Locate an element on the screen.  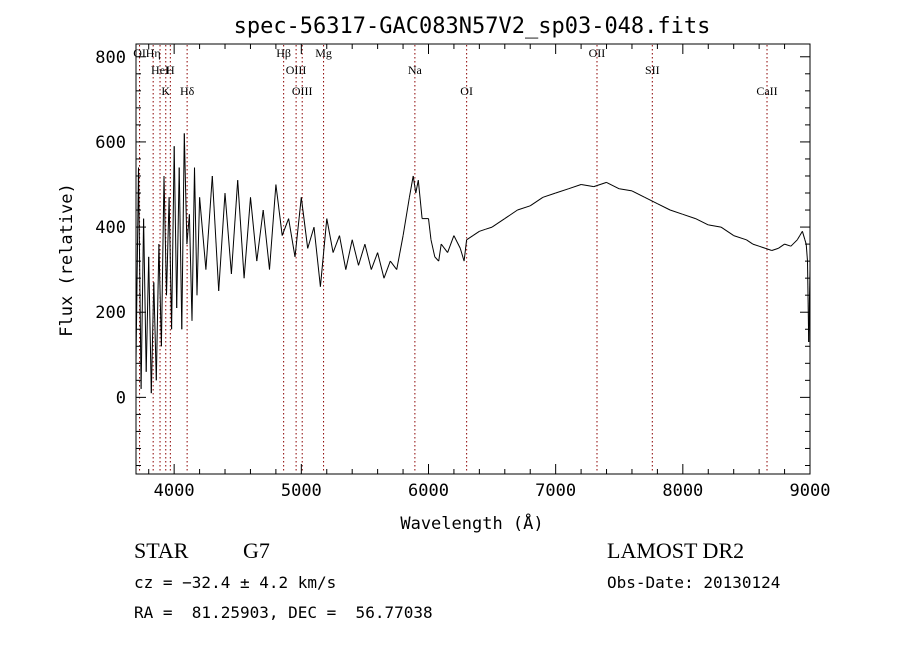
x-tick-label: 8000 is located at coordinates (682, 491).